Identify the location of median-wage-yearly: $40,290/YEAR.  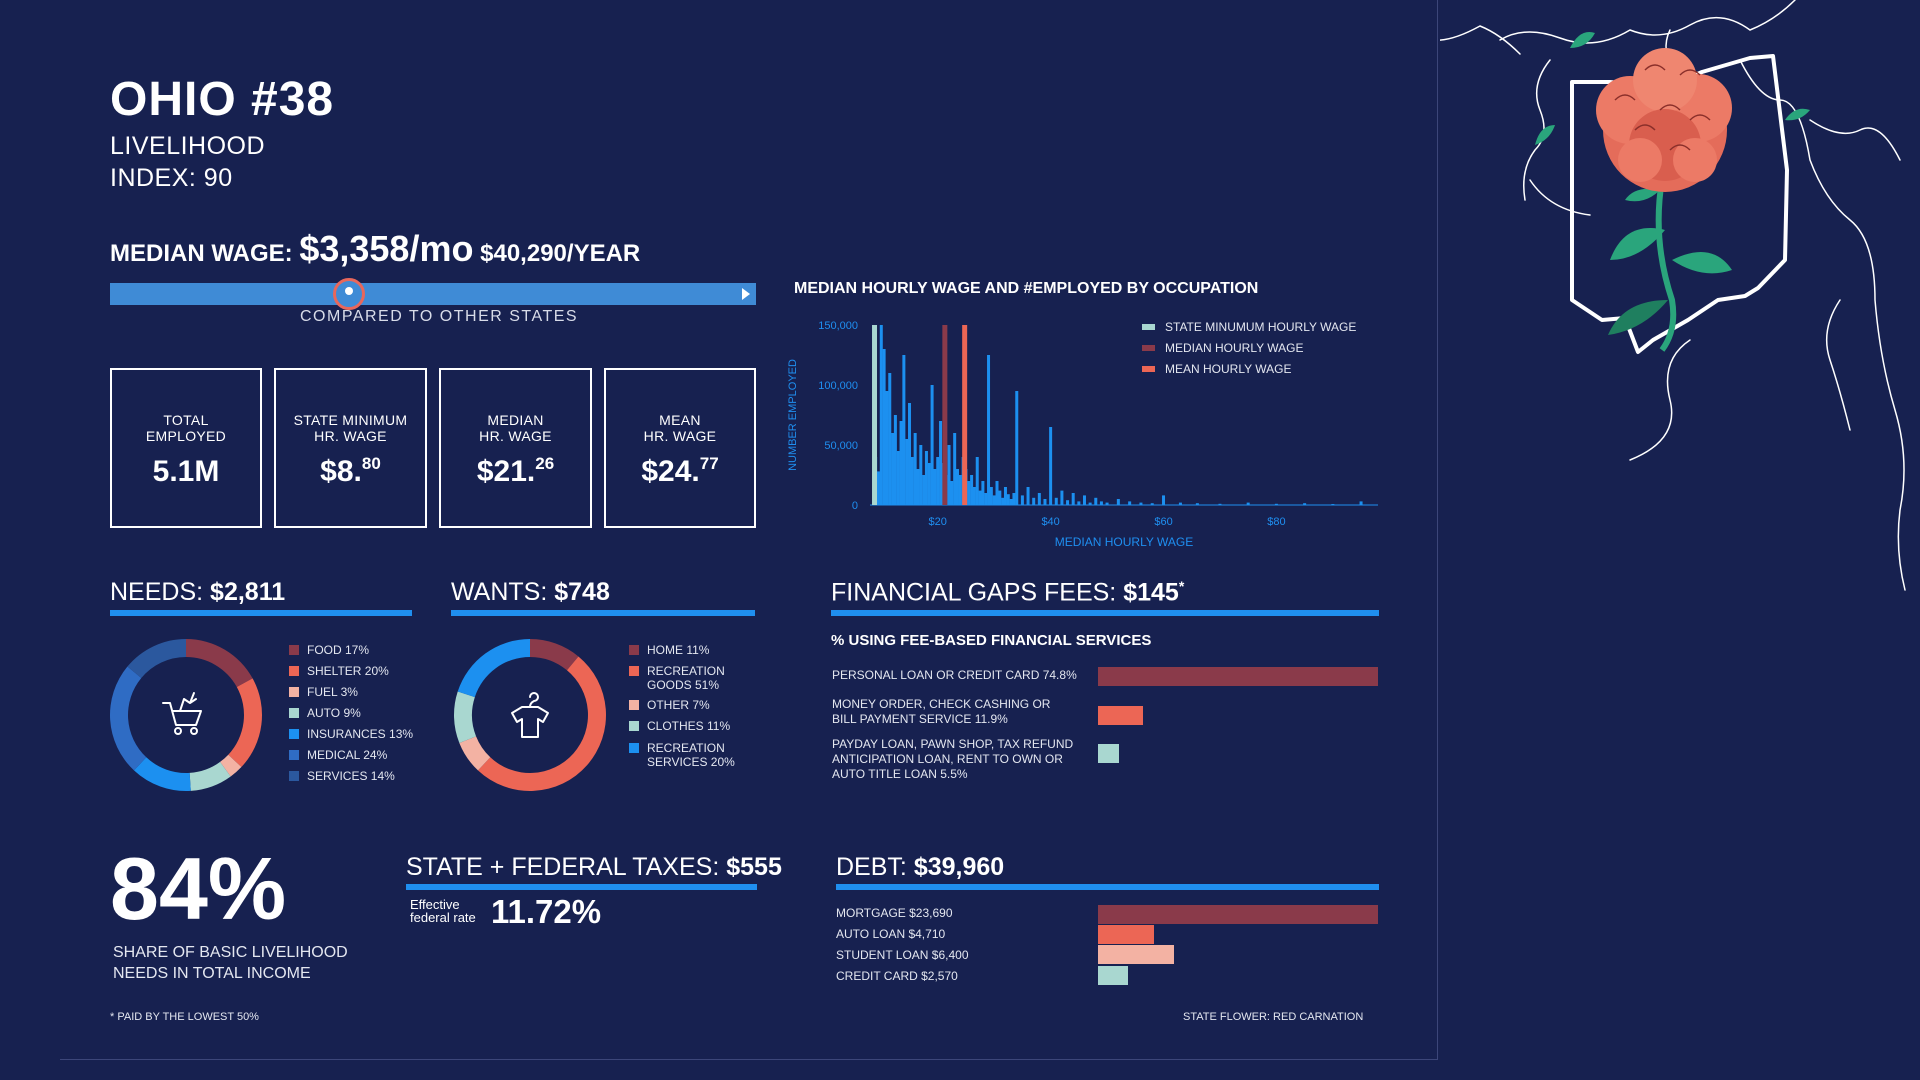
(560, 253).